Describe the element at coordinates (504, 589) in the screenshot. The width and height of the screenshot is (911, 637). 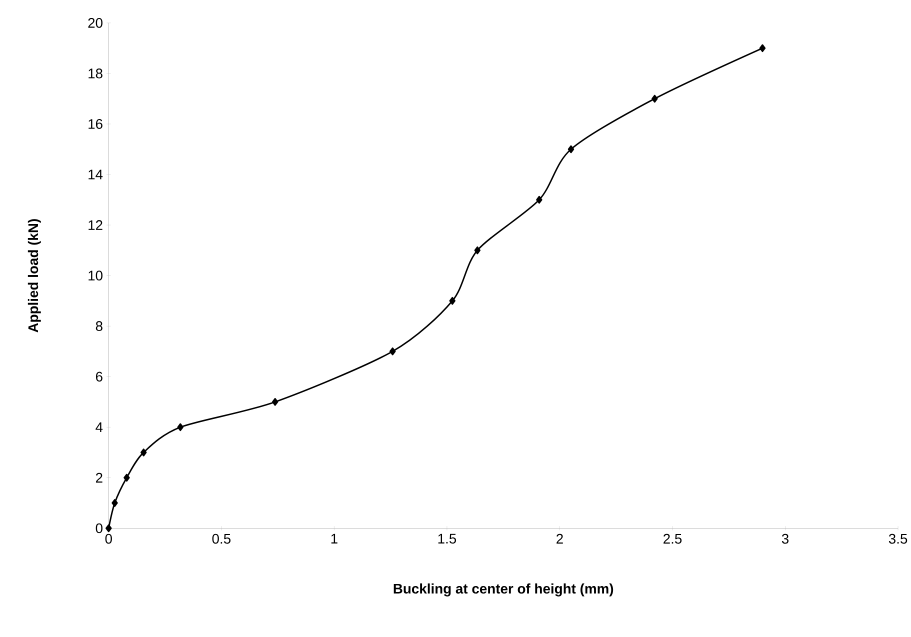
I see `x-axis-title: Buckling at center of height (mm)` at that location.